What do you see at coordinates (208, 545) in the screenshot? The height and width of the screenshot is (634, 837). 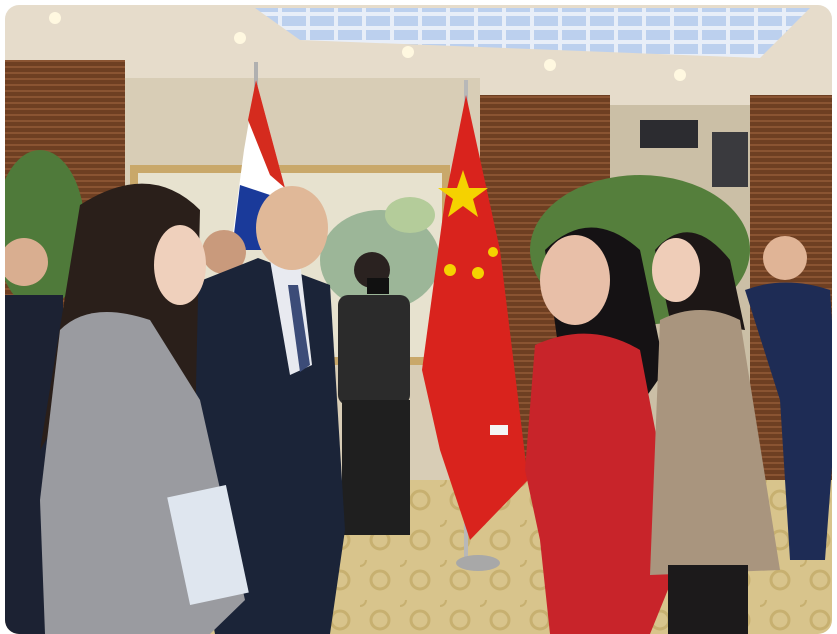 I see `folder` at bounding box center [208, 545].